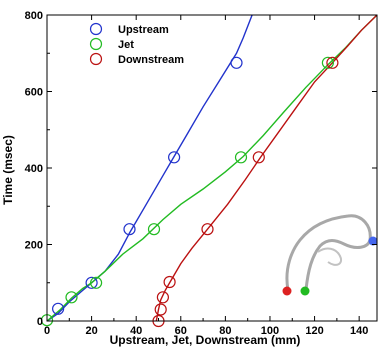  I want to click on x-tick-label-100: 100, so click(270, 331).